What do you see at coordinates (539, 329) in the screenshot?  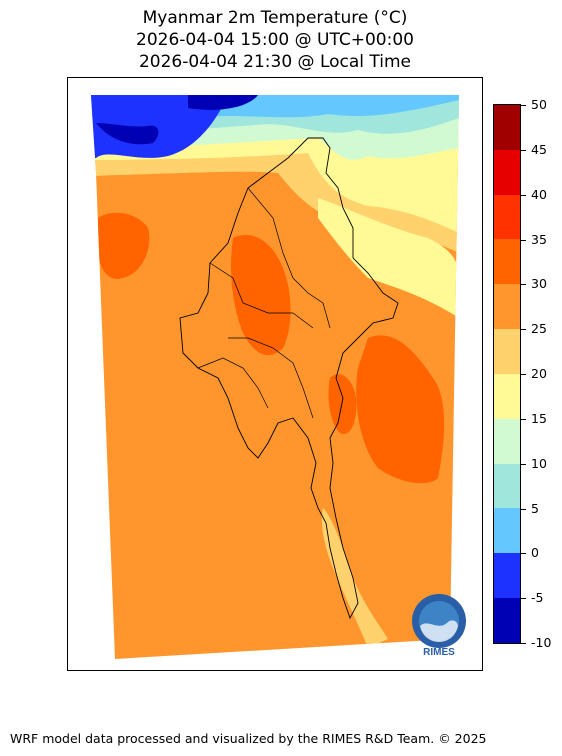 I see `colorbar-tick-label: 25` at bounding box center [539, 329].